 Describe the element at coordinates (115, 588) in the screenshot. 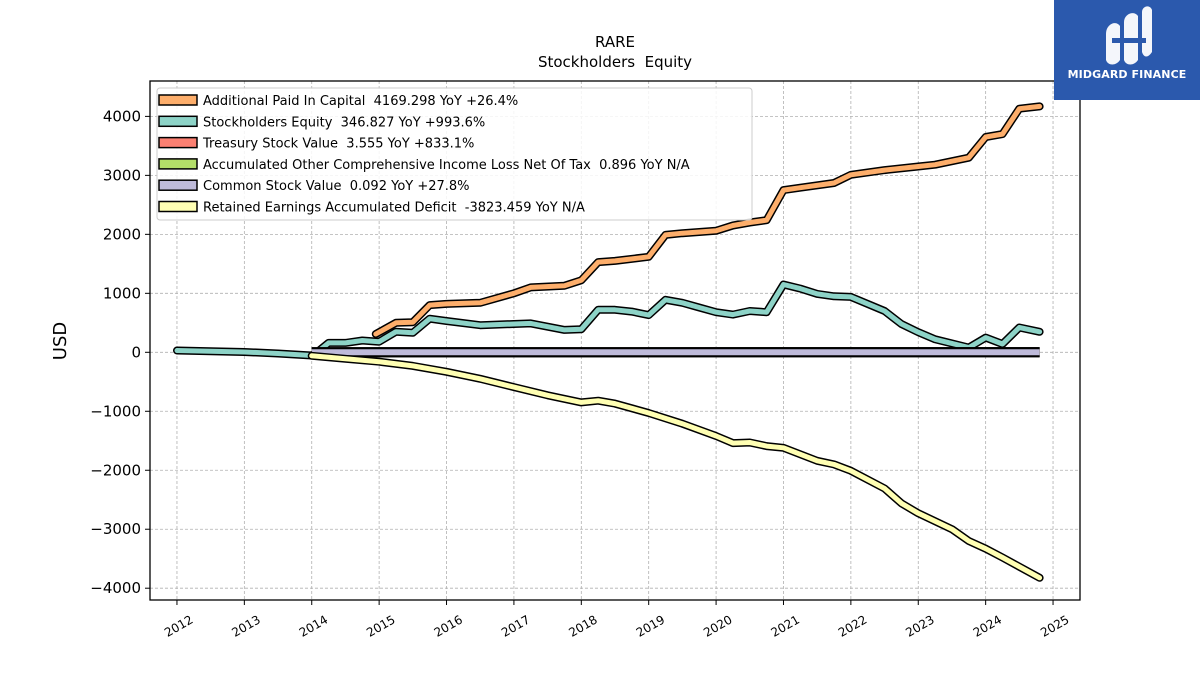

I see `y-tick-label: −4000` at that location.